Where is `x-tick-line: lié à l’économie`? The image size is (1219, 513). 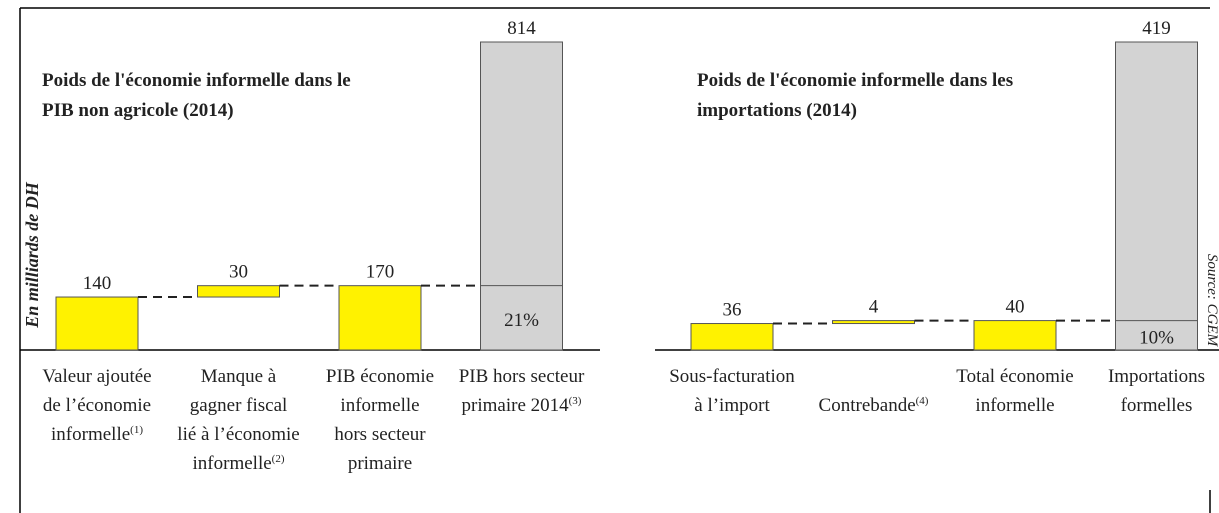 x-tick-line: lié à l’économie is located at coordinates (238, 434).